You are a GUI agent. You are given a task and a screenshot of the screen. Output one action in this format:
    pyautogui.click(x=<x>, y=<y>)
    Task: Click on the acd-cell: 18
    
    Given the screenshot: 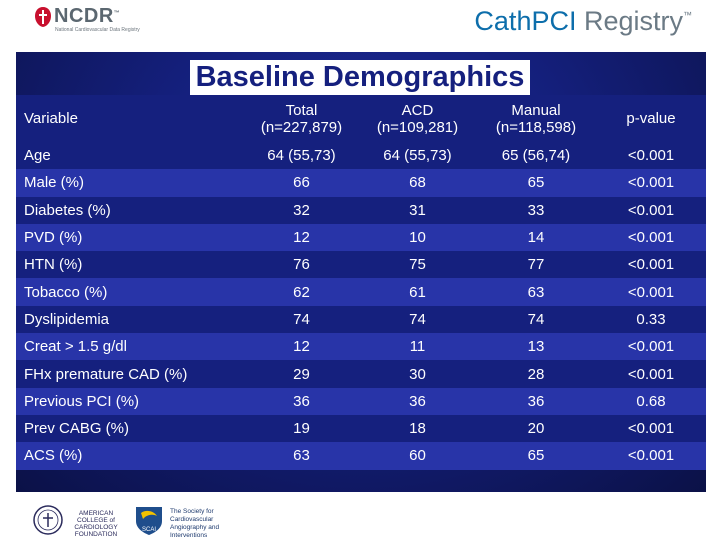 What is the action you would take?
    pyautogui.click(x=417, y=429)
    